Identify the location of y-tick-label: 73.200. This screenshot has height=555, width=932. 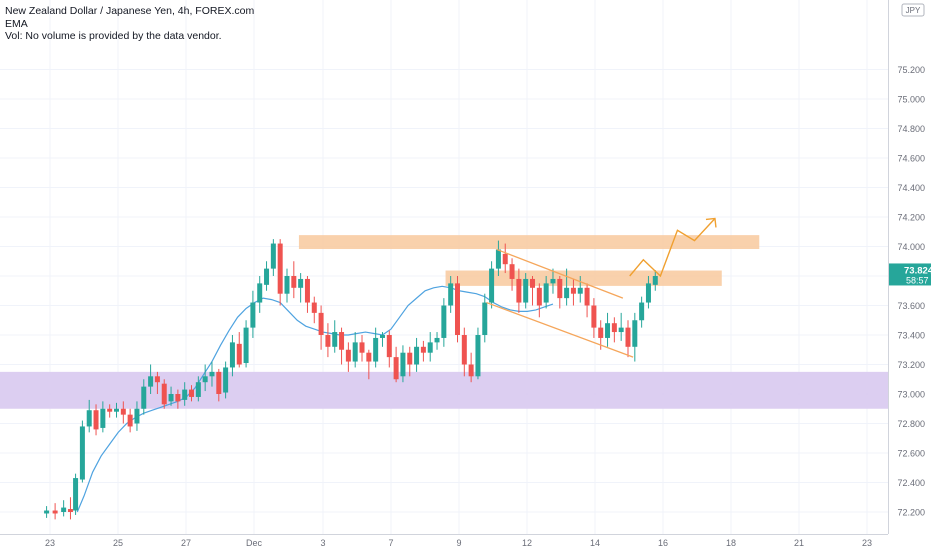
(911, 365).